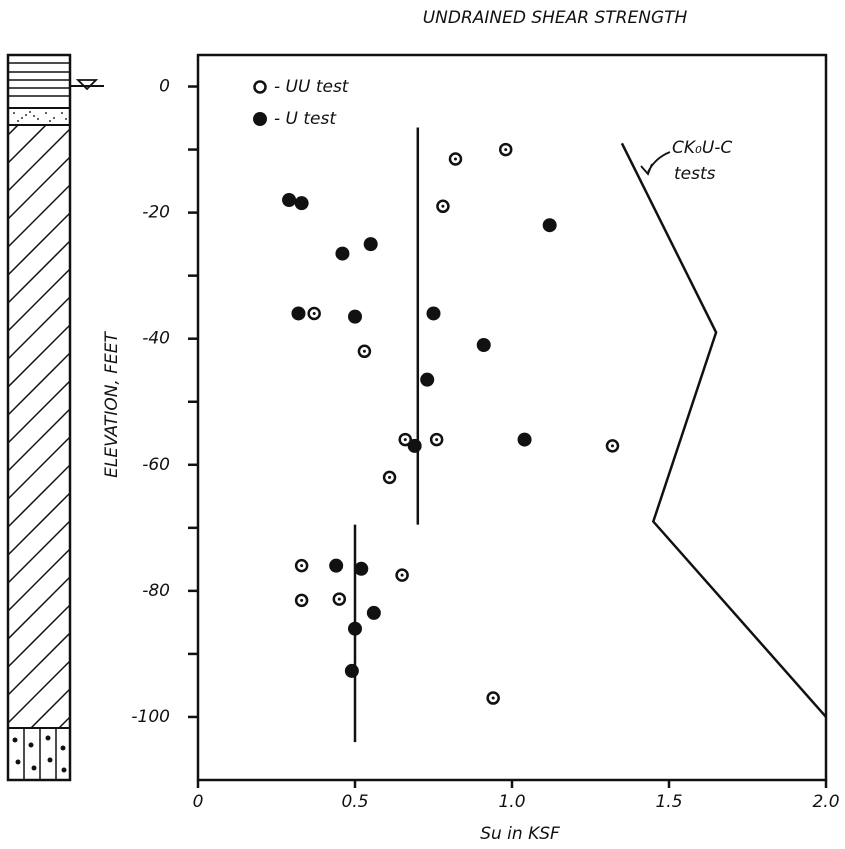 This screenshot has width=845, height=849. I want to click on legend-label: - U test, so click(305, 119).